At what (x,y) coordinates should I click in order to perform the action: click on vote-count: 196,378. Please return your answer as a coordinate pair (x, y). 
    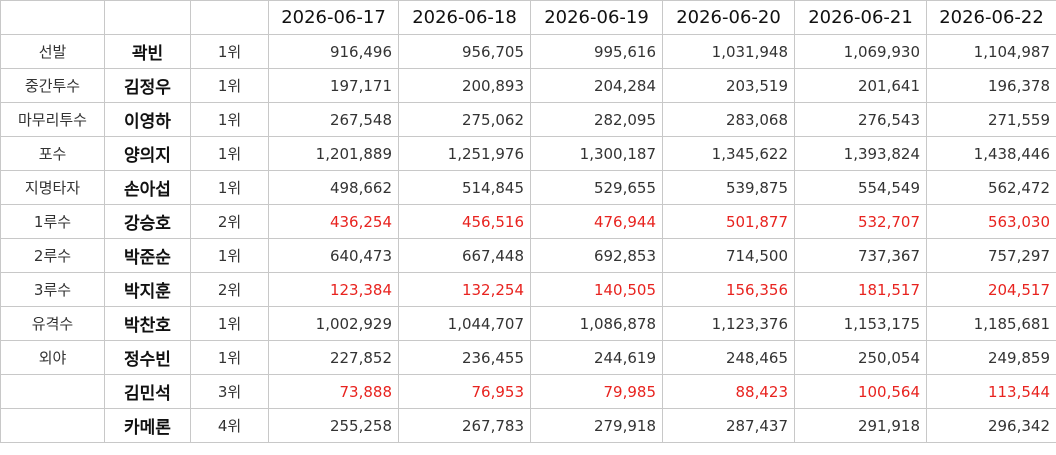
    Looking at the image, I should click on (991, 85).